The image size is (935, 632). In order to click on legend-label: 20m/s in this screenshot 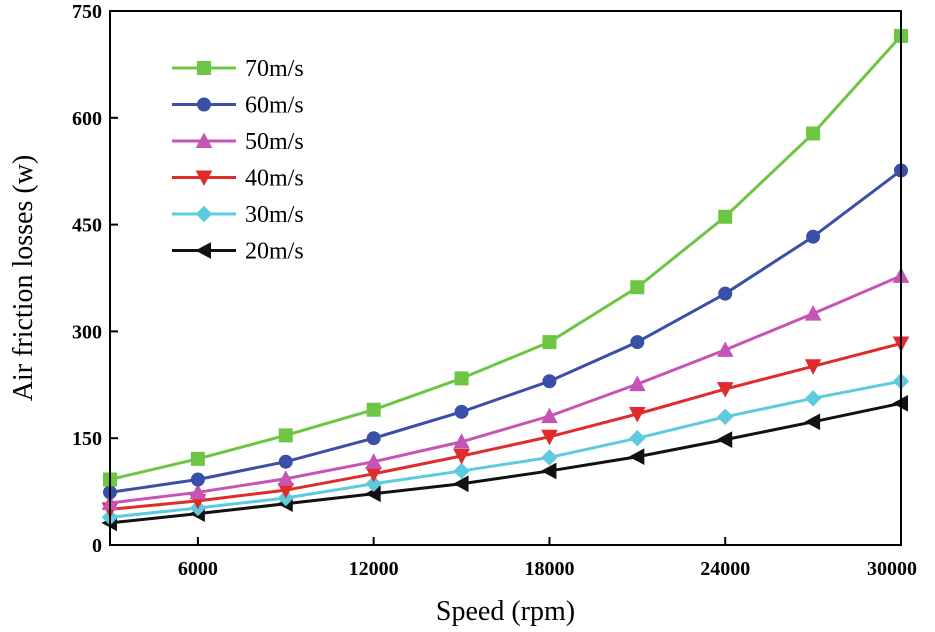, I will do `click(274, 252)`.